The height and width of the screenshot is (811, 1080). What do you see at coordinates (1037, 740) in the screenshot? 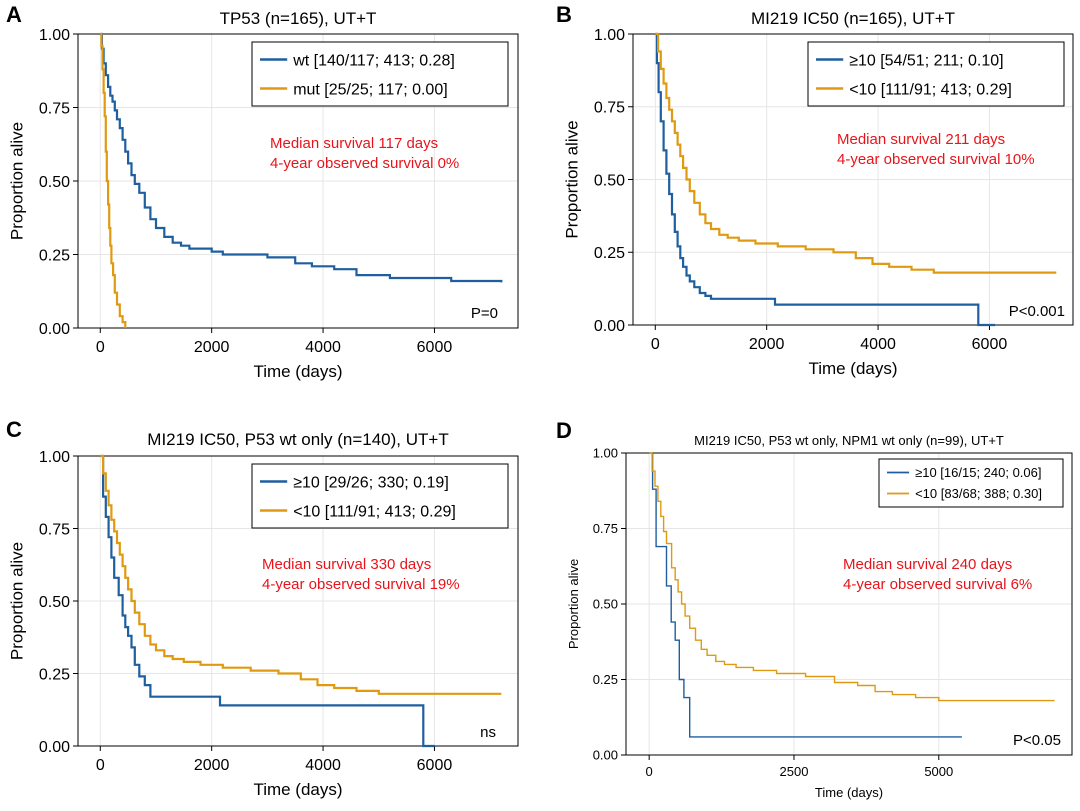
I see `p-value: P<0.05` at bounding box center [1037, 740].